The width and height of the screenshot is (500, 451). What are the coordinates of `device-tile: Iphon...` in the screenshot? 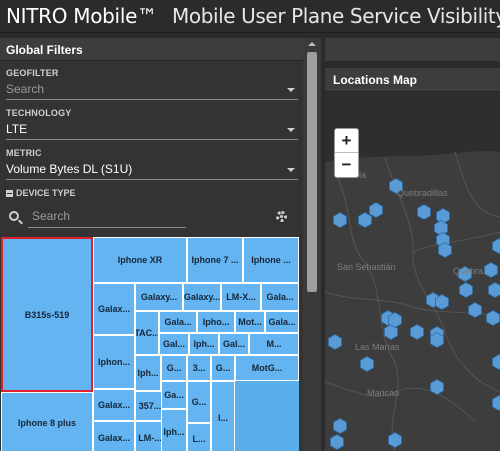 It's located at (114, 362).